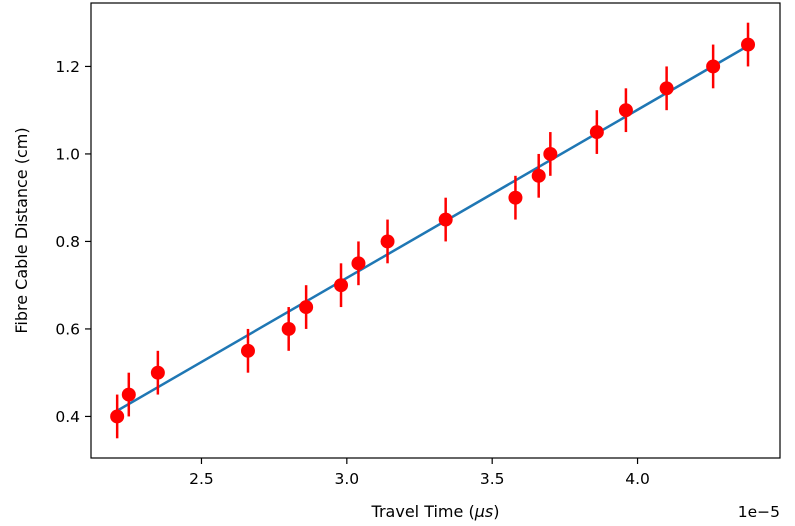 The image size is (795, 526). What do you see at coordinates (492, 479) in the screenshot?
I see `x-tick-label: 3.5` at bounding box center [492, 479].